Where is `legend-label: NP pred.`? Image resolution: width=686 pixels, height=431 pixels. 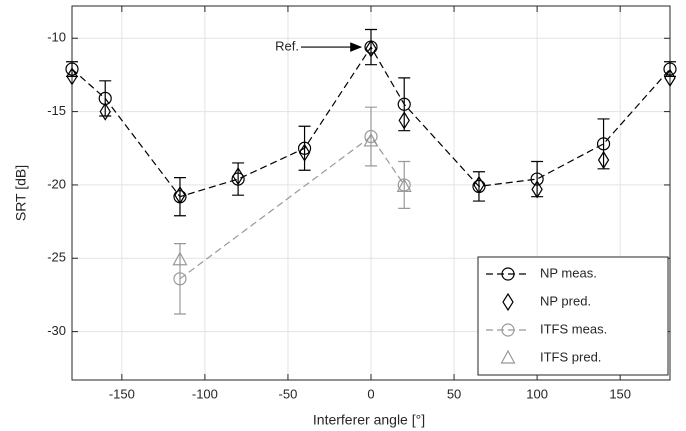 legend-label: NP pred. is located at coordinates (565, 300).